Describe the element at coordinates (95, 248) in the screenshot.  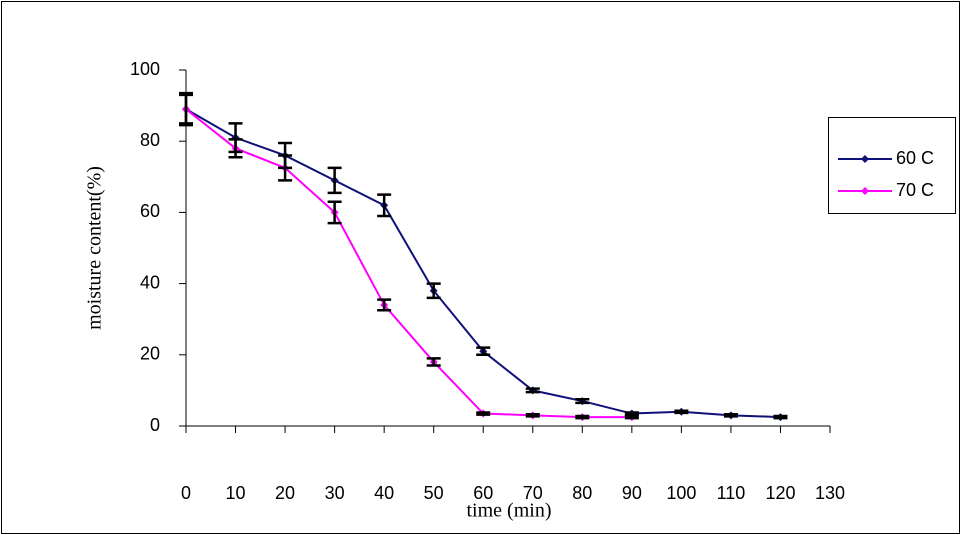
I see `y-axis-title: moisture content(%)` at that location.